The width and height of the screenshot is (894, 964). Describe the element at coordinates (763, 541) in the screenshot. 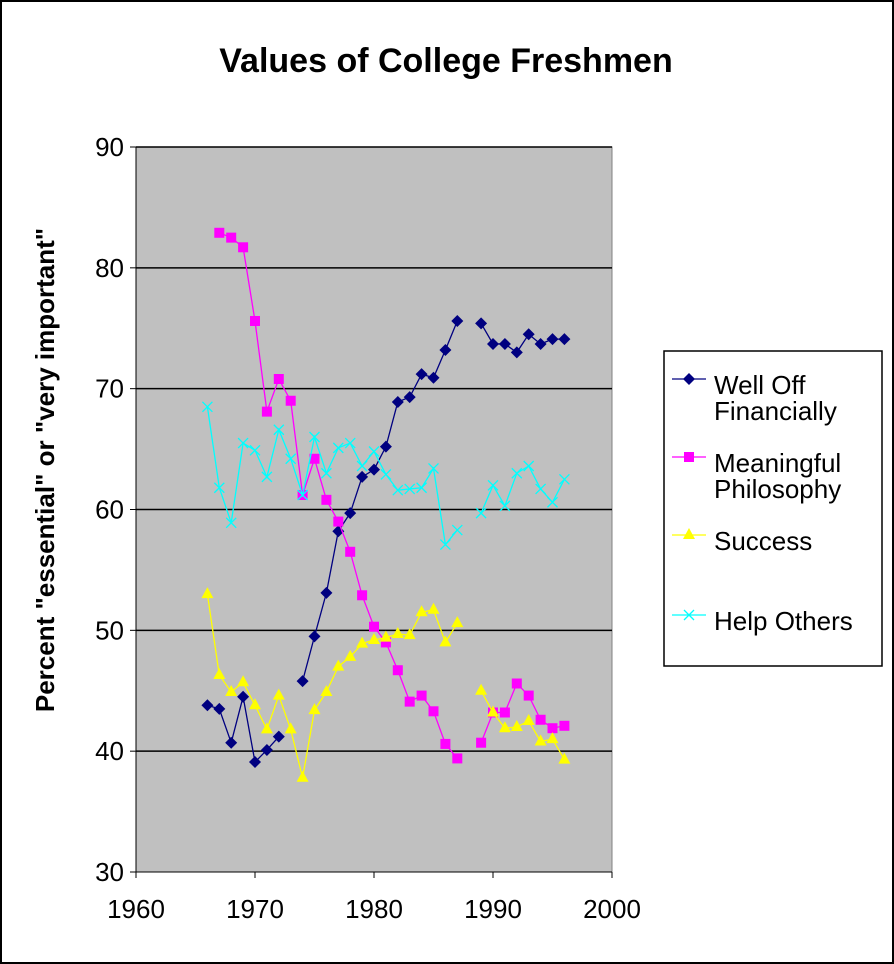

I see `legend-label: Success` at that location.